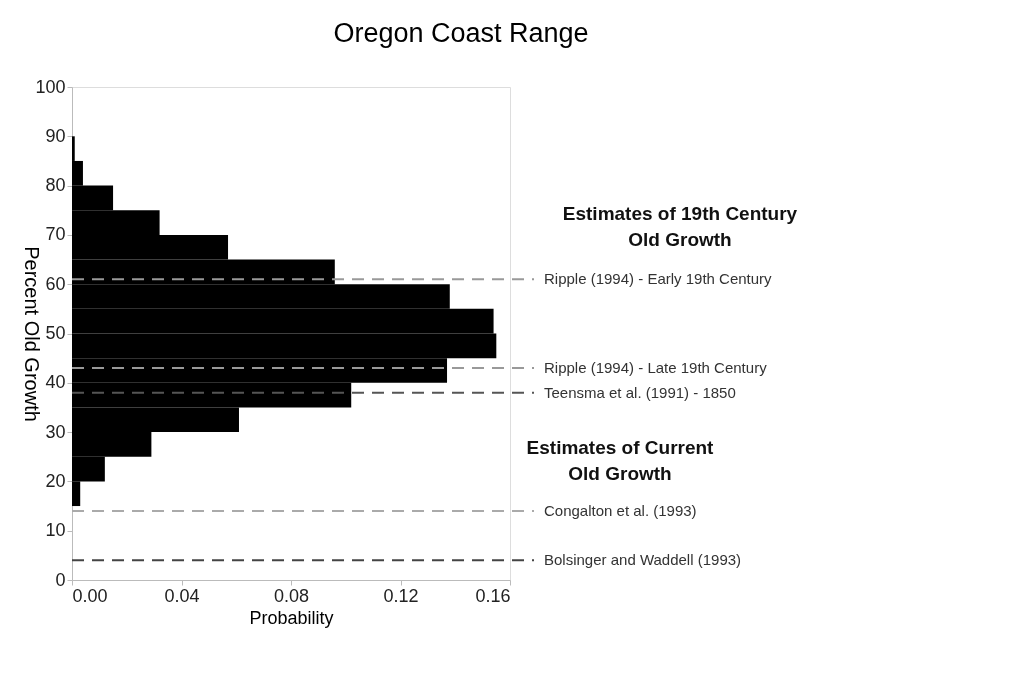  I want to click on text: Estimates of 19th Century Old Growth, so click(680, 226).